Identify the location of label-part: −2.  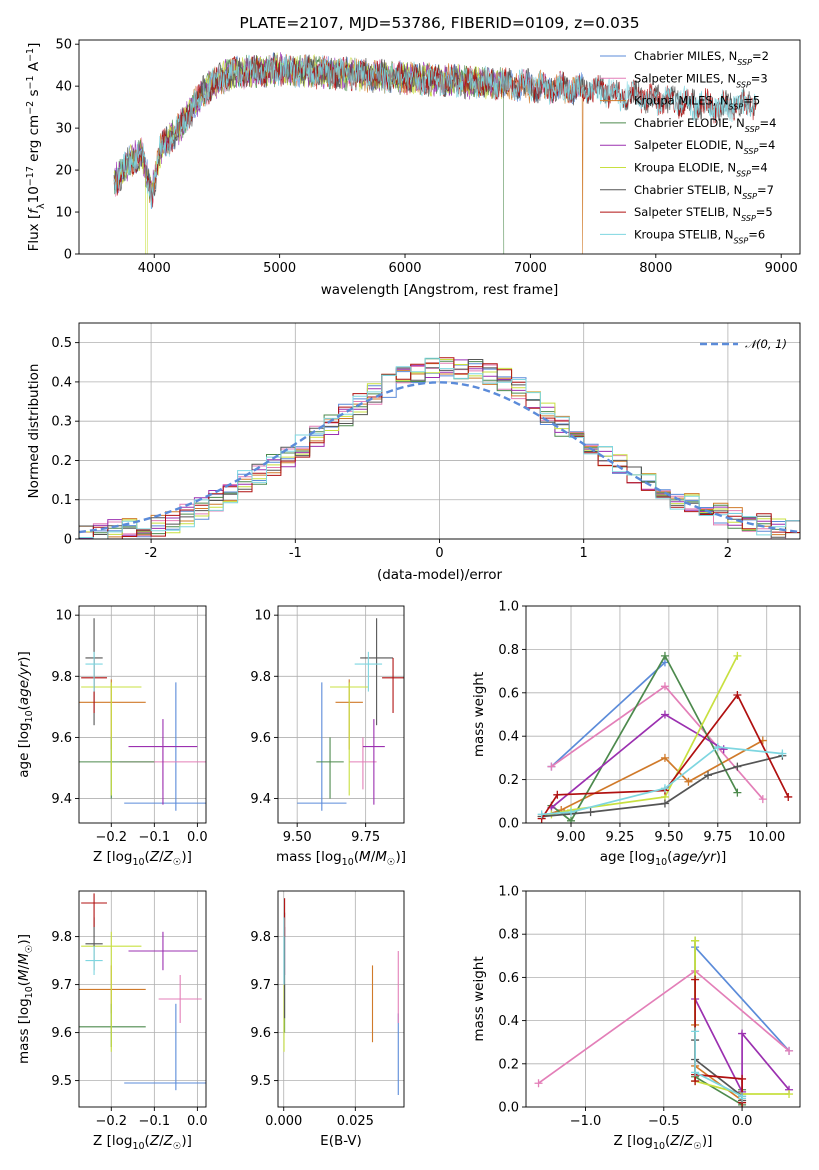
(30, 108).